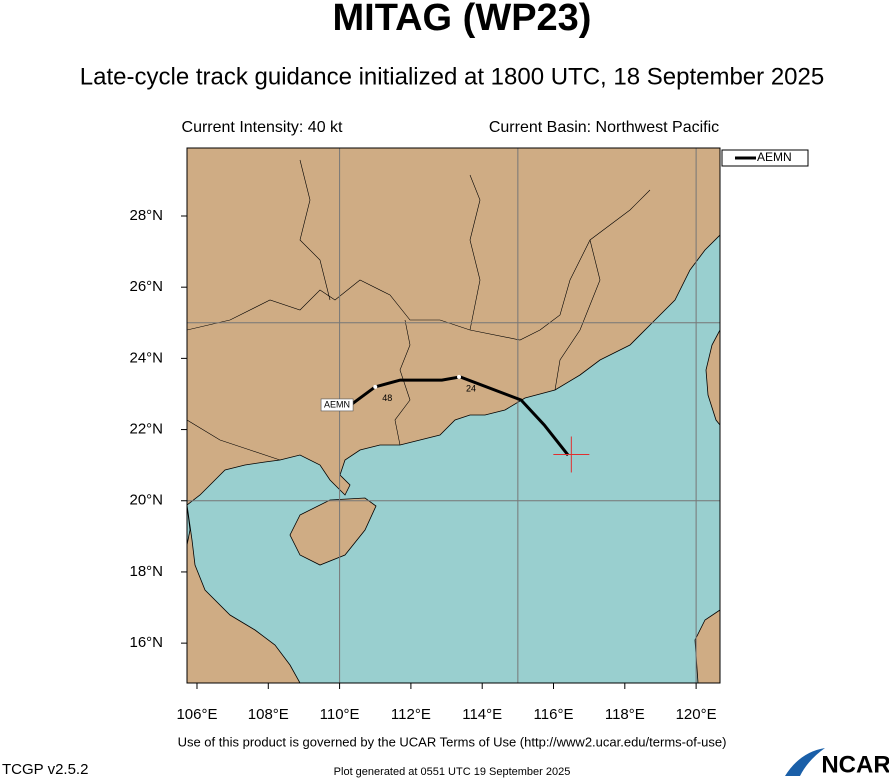 Image resolution: width=889 pixels, height=780 pixels. I want to click on logo: NCAR, so click(837, 763).